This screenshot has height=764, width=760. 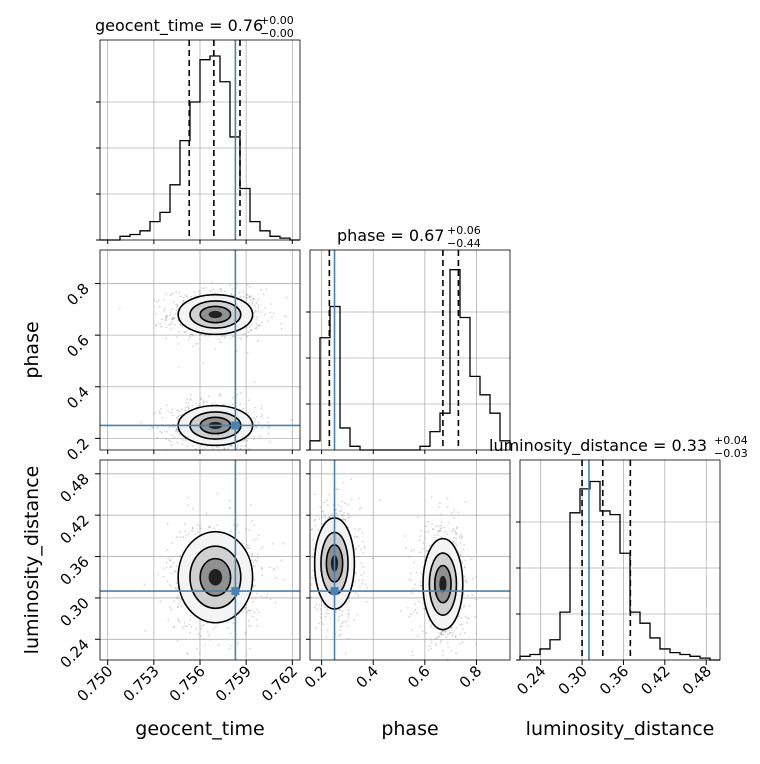 What do you see at coordinates (277, 33) in the screenshot?
I see `svg-text: −0.00` at bounding box center [277, 33].